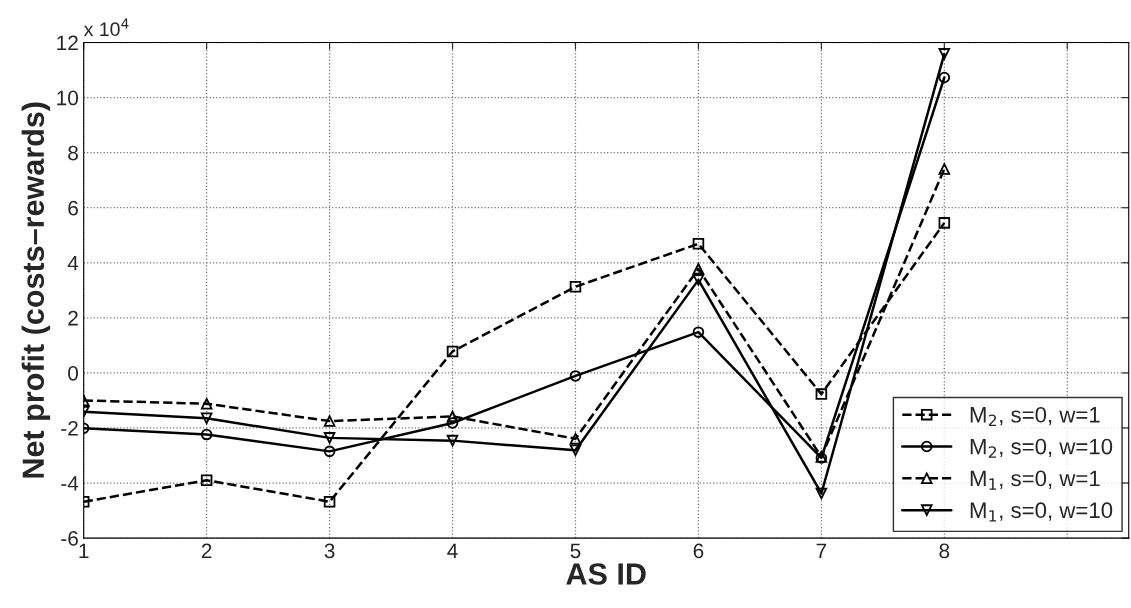 Image resolution: width=1131 pixels, height=608 pixels. What do you see at coordinates (606, 574) in the screenshot?
I see `x-axis-title: AS ID` at bounding box center [606, 574].